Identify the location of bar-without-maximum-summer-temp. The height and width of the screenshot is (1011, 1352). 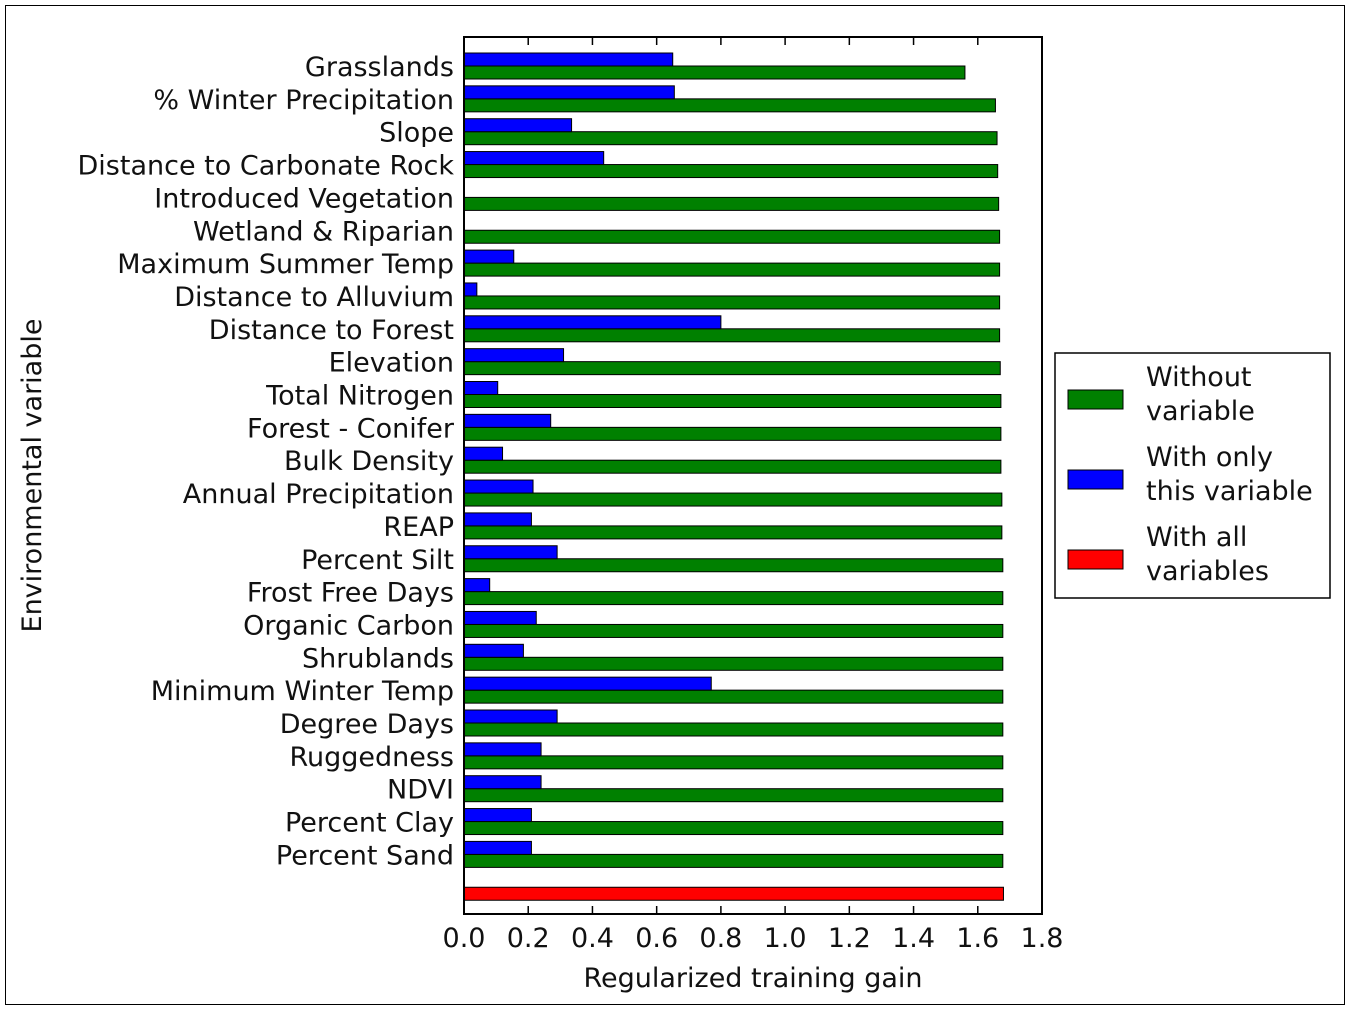
(732, 269).